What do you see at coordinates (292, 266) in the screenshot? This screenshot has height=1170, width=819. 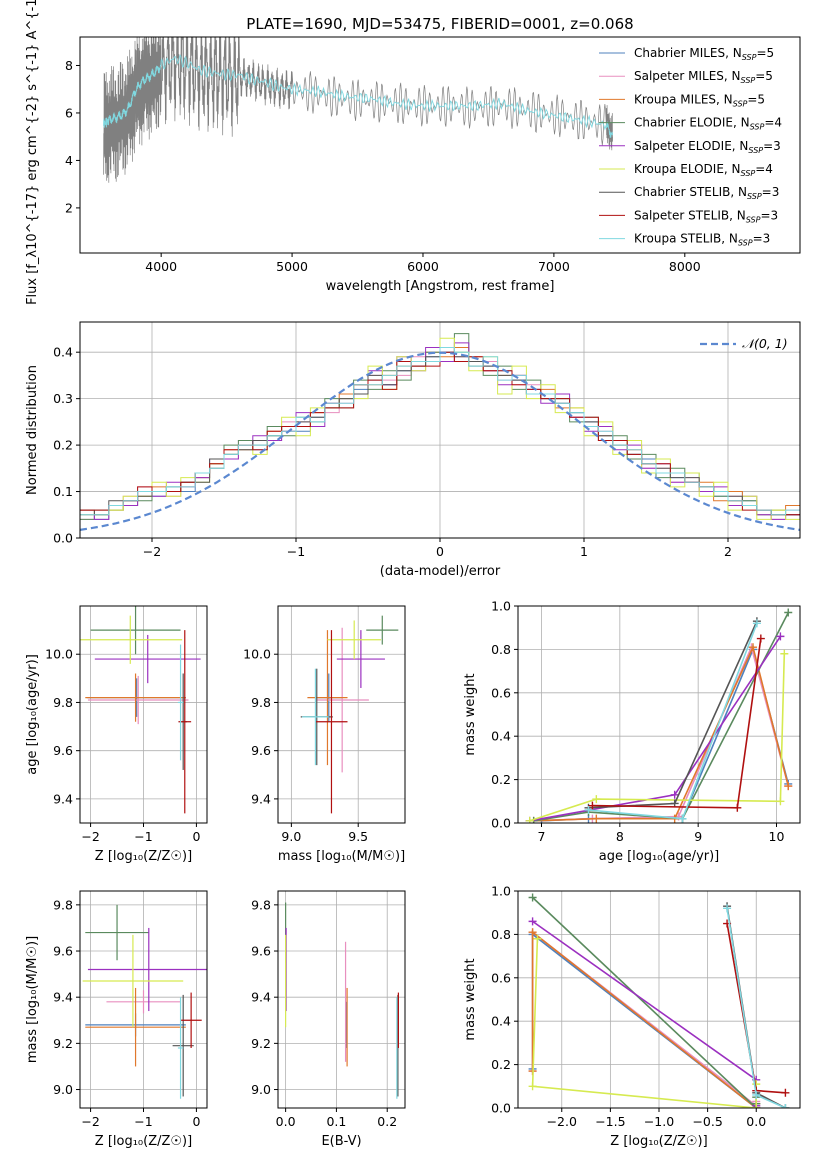 I see `x-tick-label: 5000` at bounding box center [292, 266].